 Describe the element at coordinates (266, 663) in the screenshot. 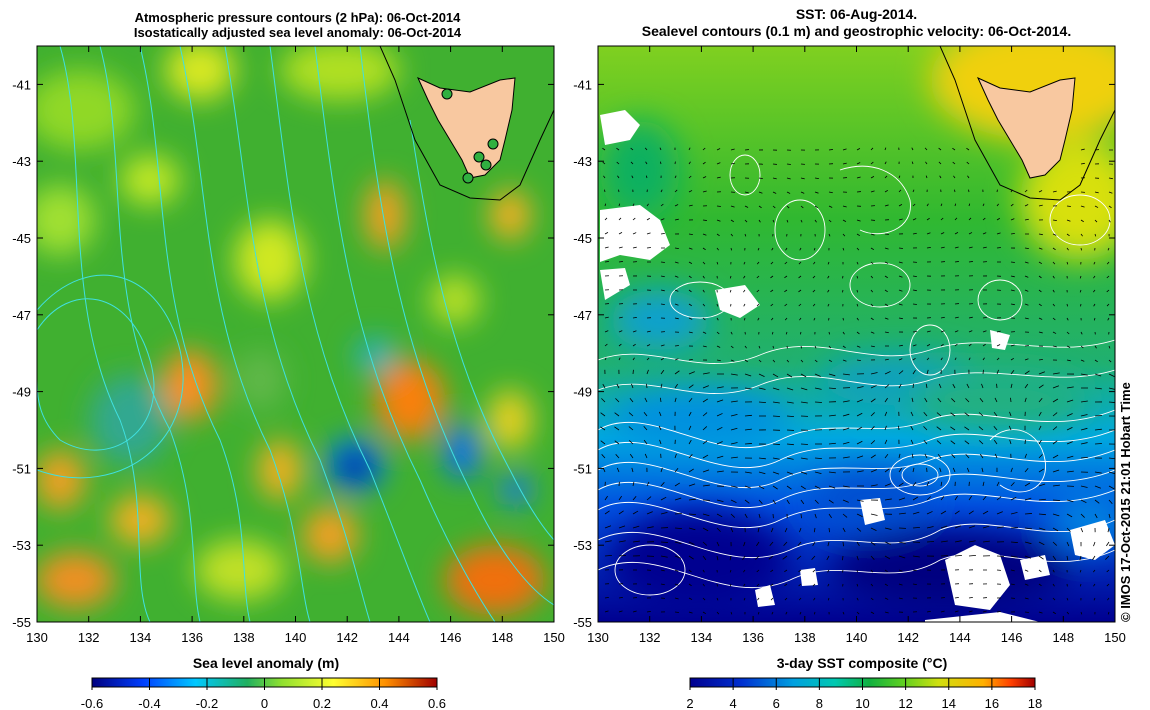

I see `sla-colorbar-label: Sea level anomaly (m)` at that location.